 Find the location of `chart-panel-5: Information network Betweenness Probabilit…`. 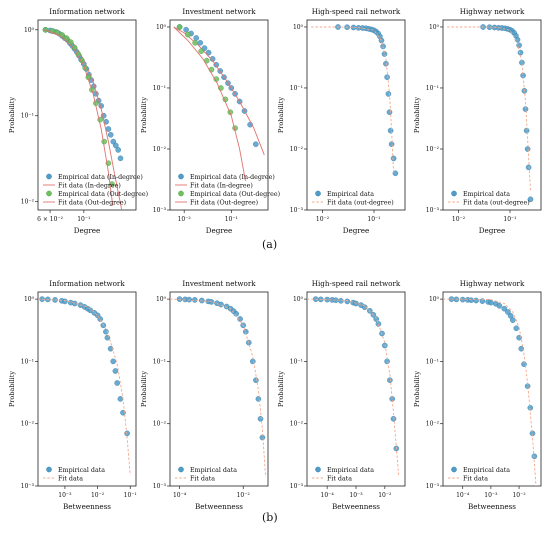

chart-panel-5: Information network Betweenness Probabilit… is located at coordinates (72, 395).